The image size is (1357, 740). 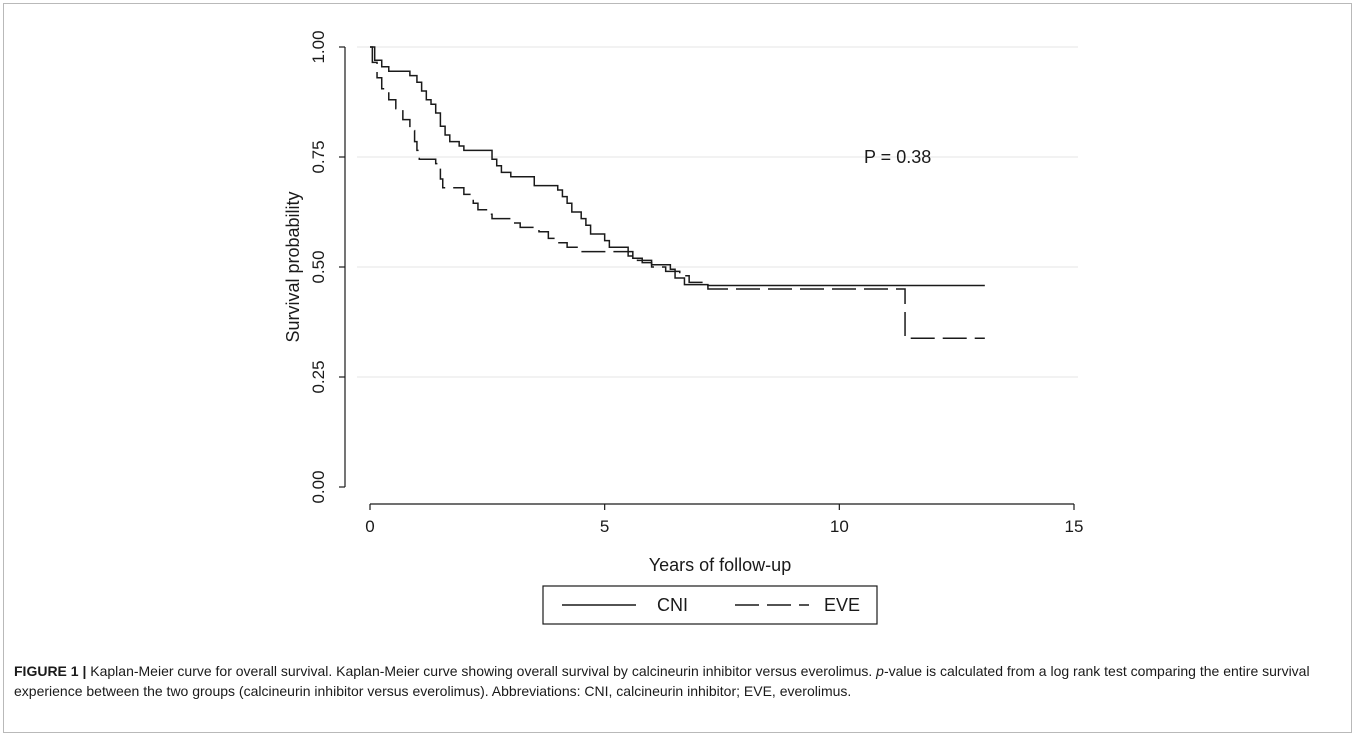 I want to click on caption-italic-p: p, so click(x=880, y=671).